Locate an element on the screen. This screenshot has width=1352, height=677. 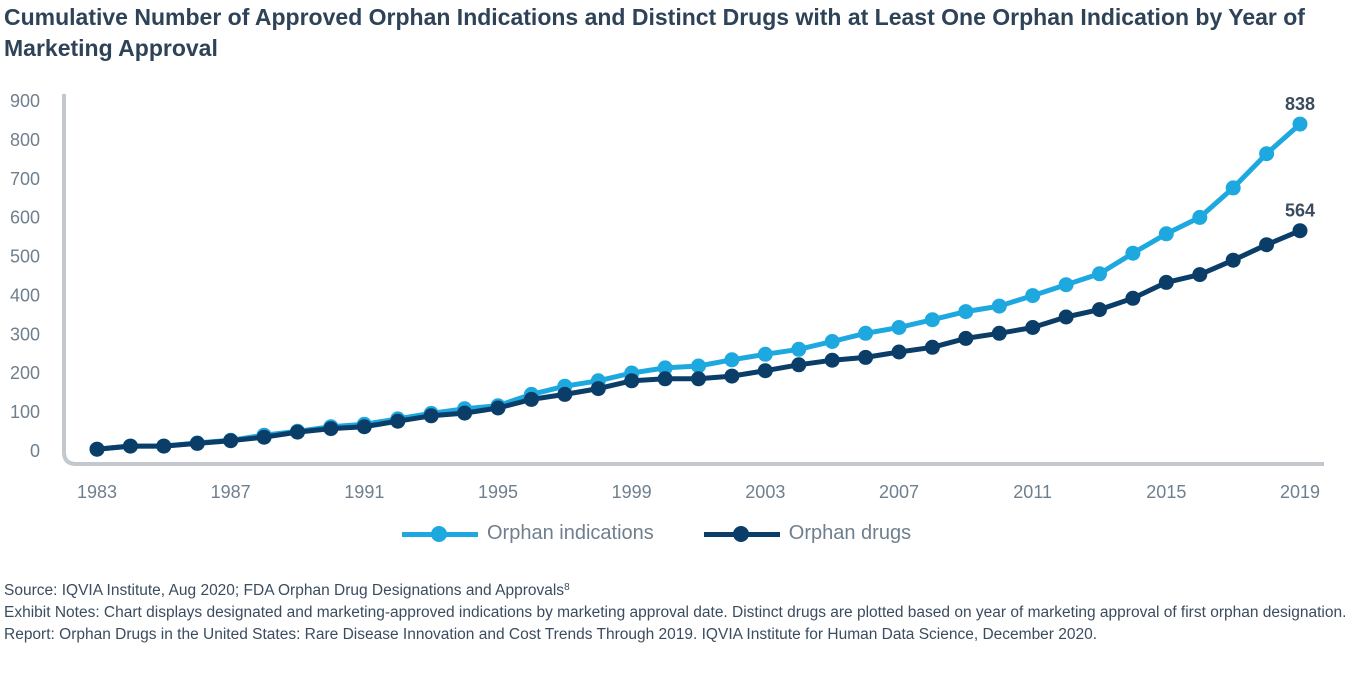
x-tick-label: 1983 is located at coordinates (97, 492).